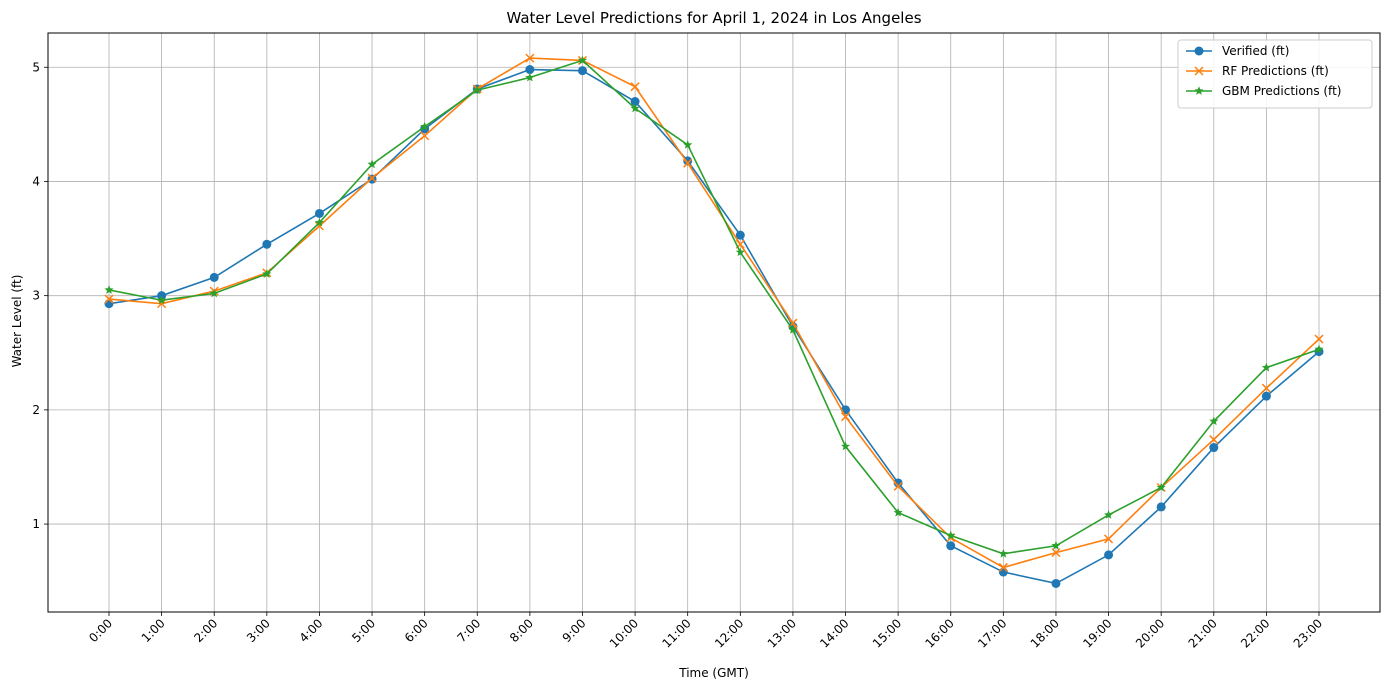  What do you see at coordinates (1203, 633) in the screenshot?
I see `x-tick-label: 21:00` at bounding box center [1203, 633].